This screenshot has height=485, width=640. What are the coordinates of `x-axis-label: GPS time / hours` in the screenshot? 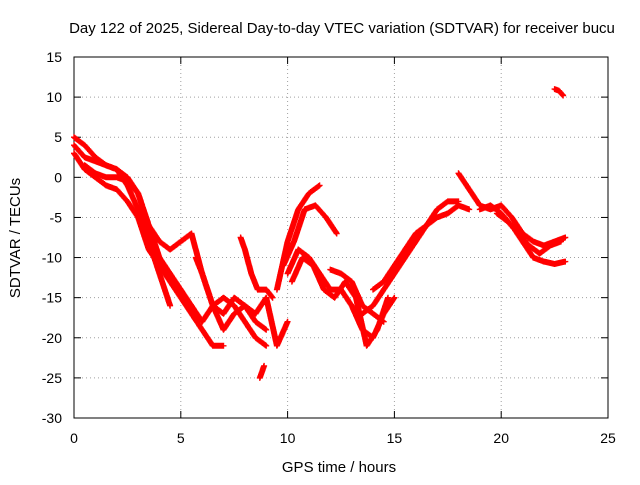 It's located at (339, 467).